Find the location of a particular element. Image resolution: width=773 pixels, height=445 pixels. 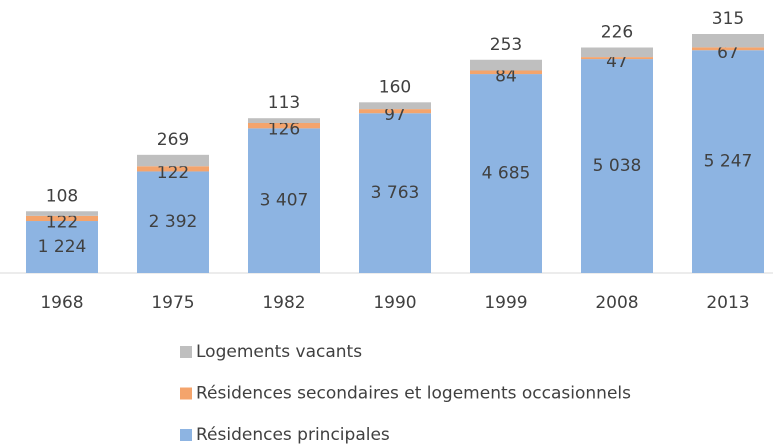

data-label: 108 is located at coordinates (62, 196).